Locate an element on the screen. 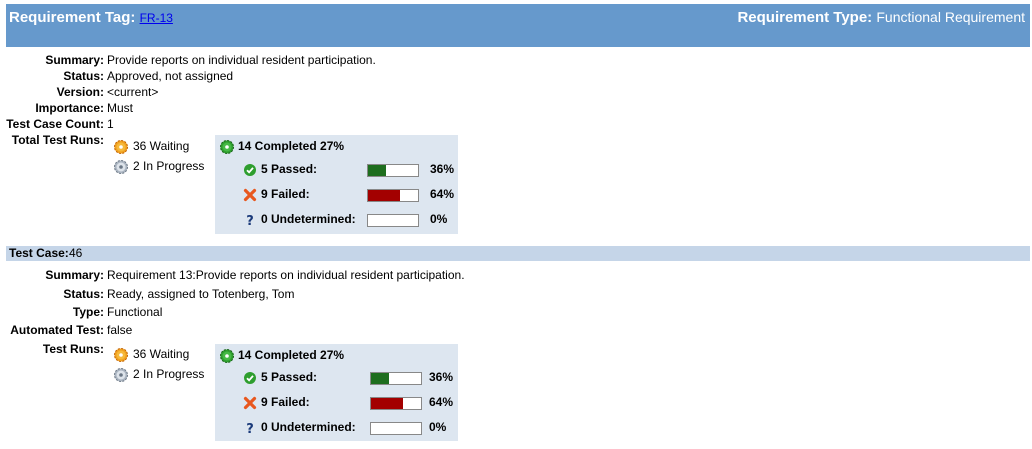  requirement-type: Requirement Type: Functional Requirement is located at coordinates (881, 17).